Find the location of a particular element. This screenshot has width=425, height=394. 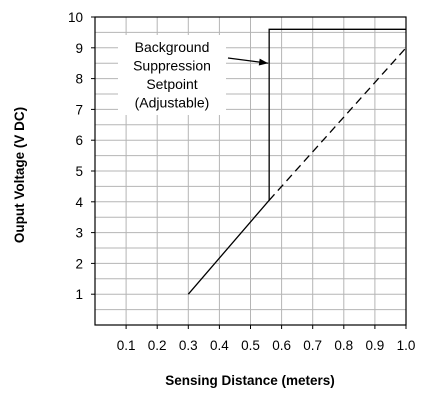

y-tick-labels: 1 2 3 4 5 6 7 8 9 10 is located at coordinates (81, 156).